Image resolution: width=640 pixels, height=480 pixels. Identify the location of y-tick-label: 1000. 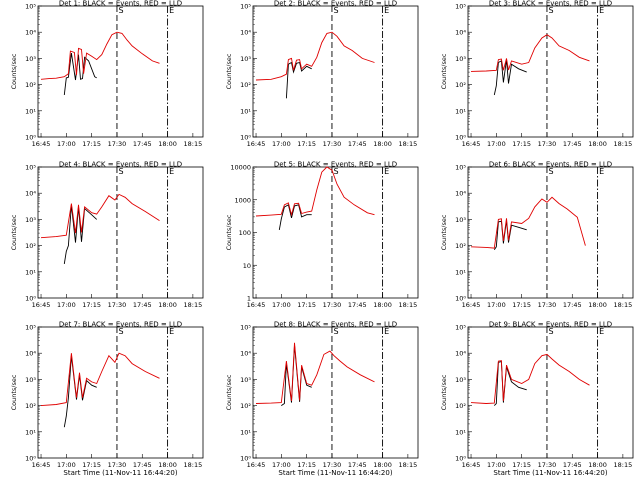
(242, 200).